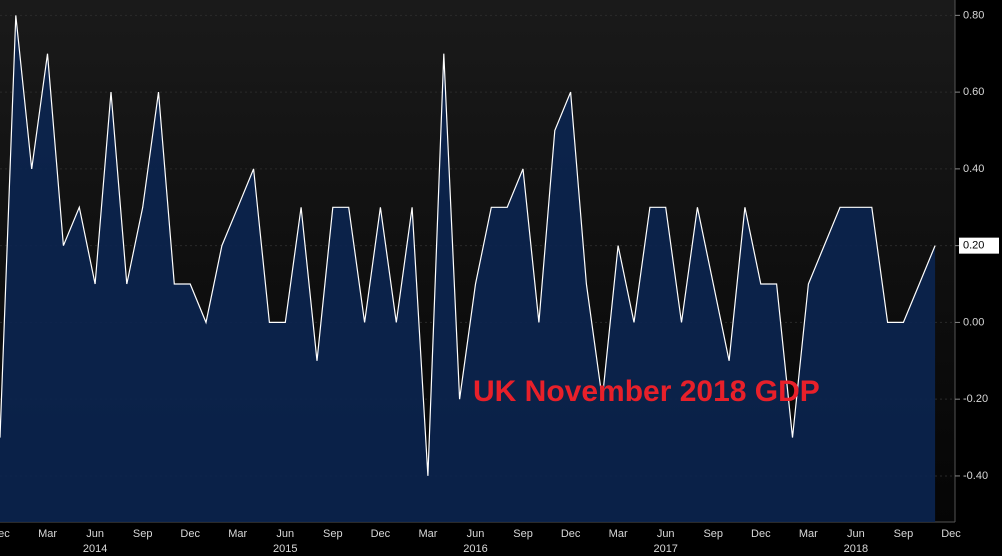 The image size is (1002, 556). Describe the element at coordinates (973, 322) in the screenshot. I see `y-tick-label: 0.00` at that location.